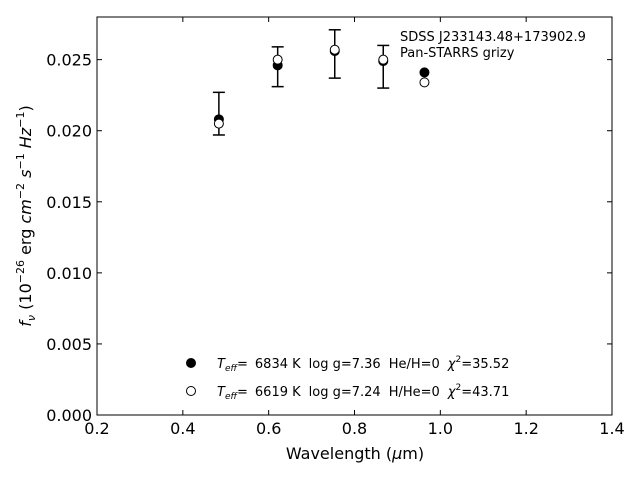  I want to click on y-tick-label: 0.025, so click(69, 60).